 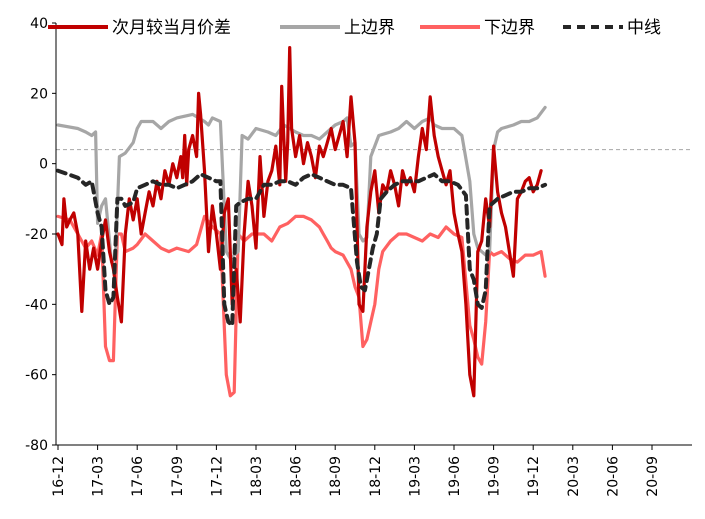 I want to click on legend-item-2: 上边界, so click(x=337, y=28).